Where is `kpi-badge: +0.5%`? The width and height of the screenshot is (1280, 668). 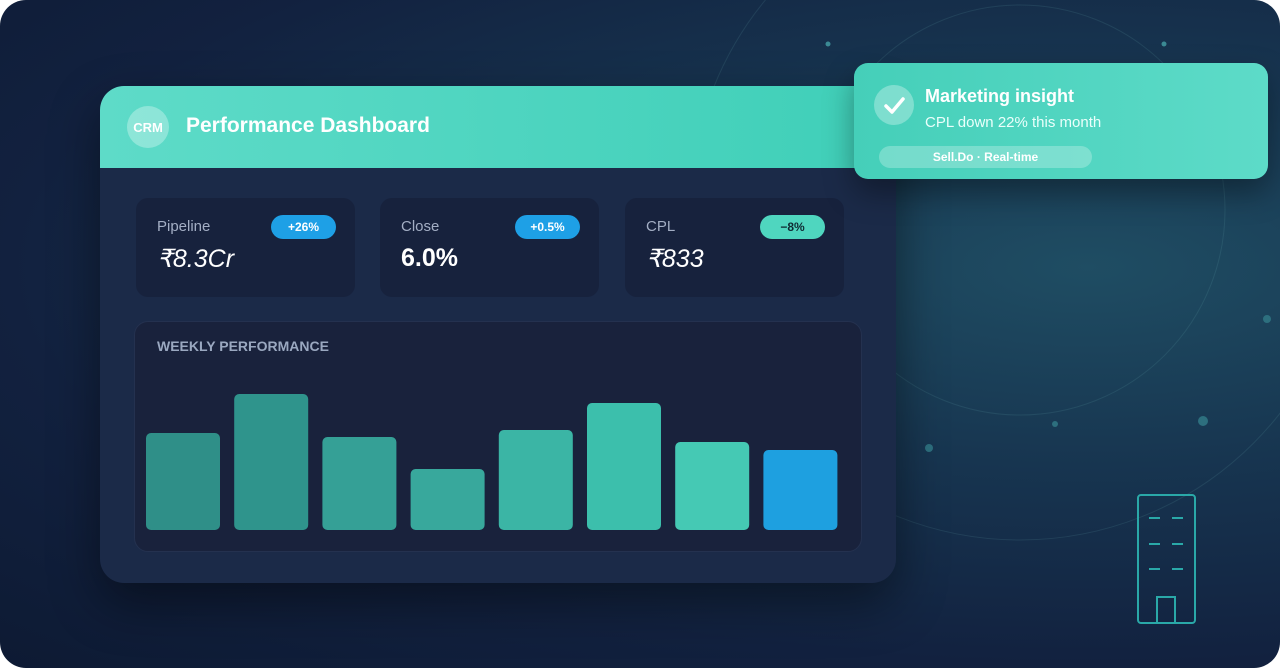
kpi-badge: +0.5% is located at coordinates (547, 227).